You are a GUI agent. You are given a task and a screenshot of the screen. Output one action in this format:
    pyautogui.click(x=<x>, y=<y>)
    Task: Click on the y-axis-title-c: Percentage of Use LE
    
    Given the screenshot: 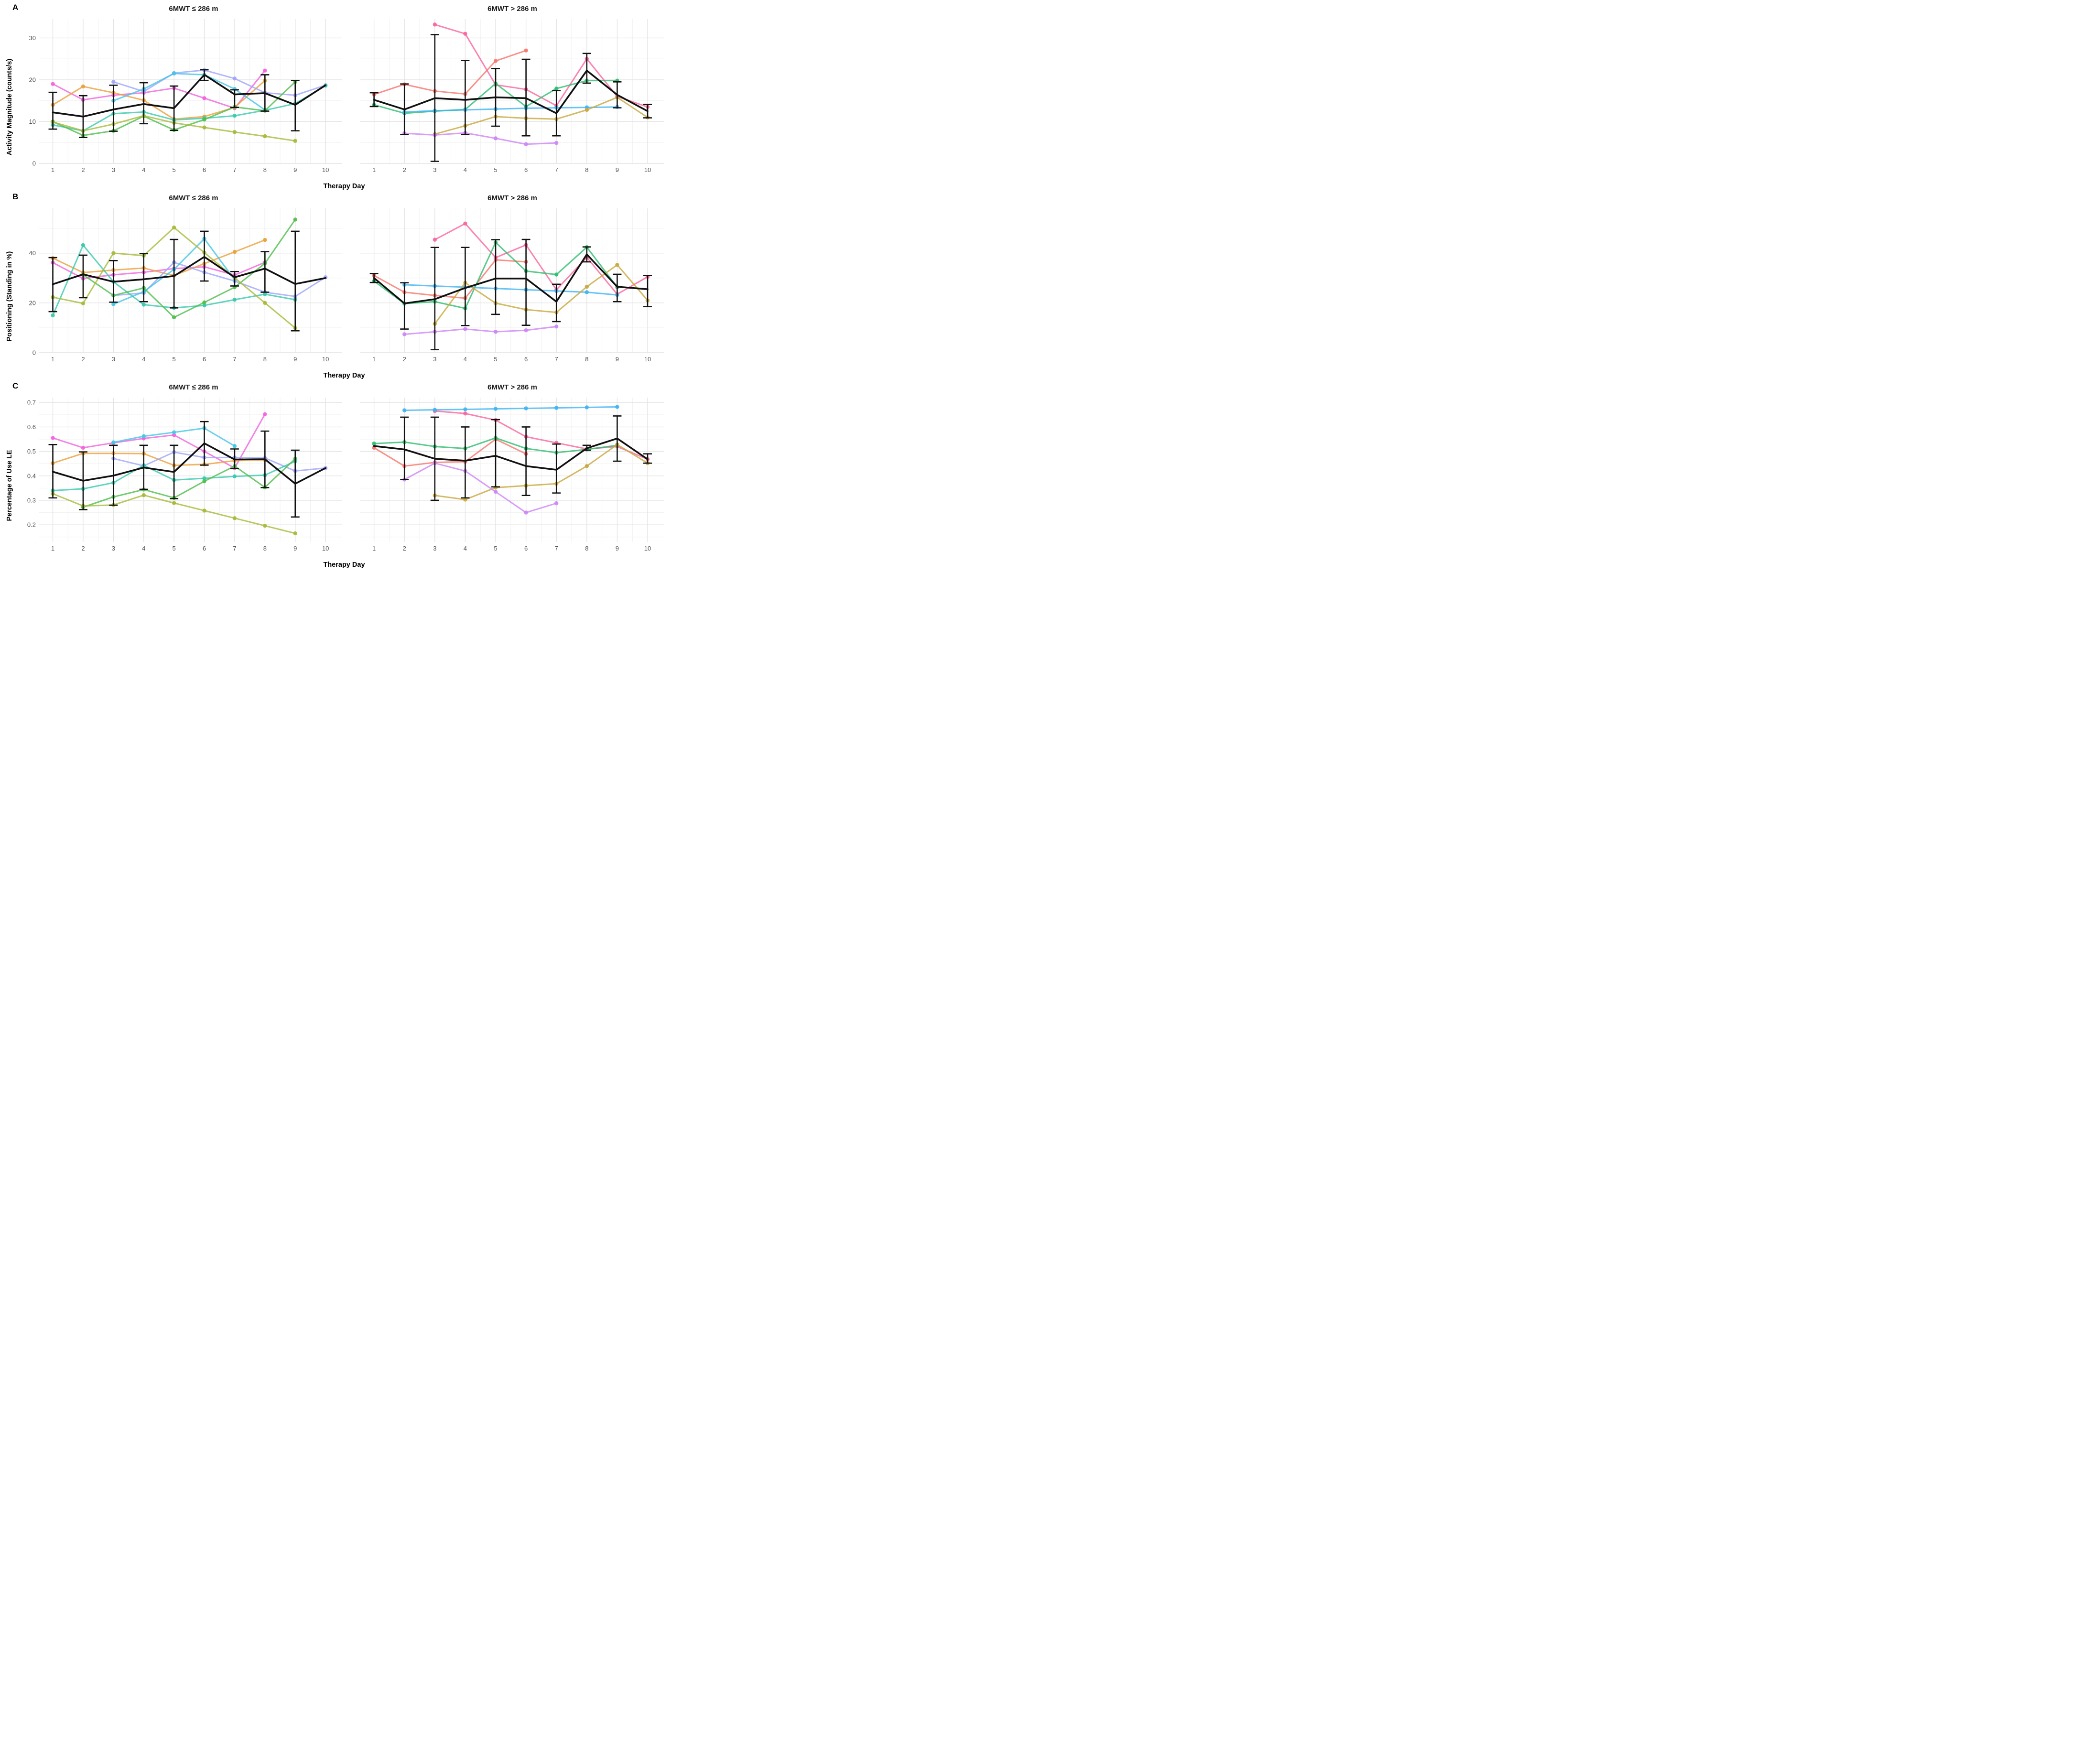 What is the action you would take?
    pyautogui.click(x=9, y=485)
    